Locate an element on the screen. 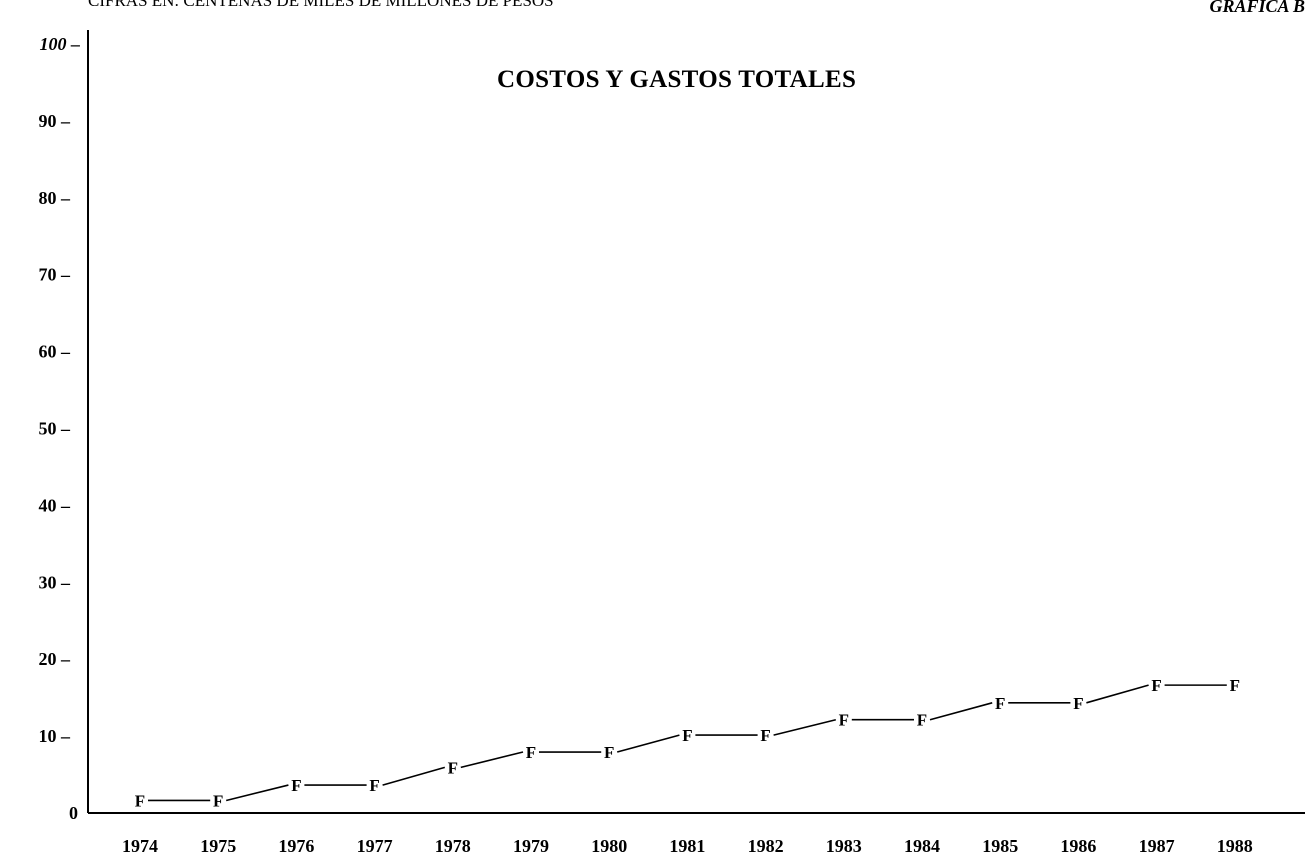 Image resolution: width=1305 pixels, height=862 pixels. x-tick-label: 1980 is located at coordinates (609, 846).